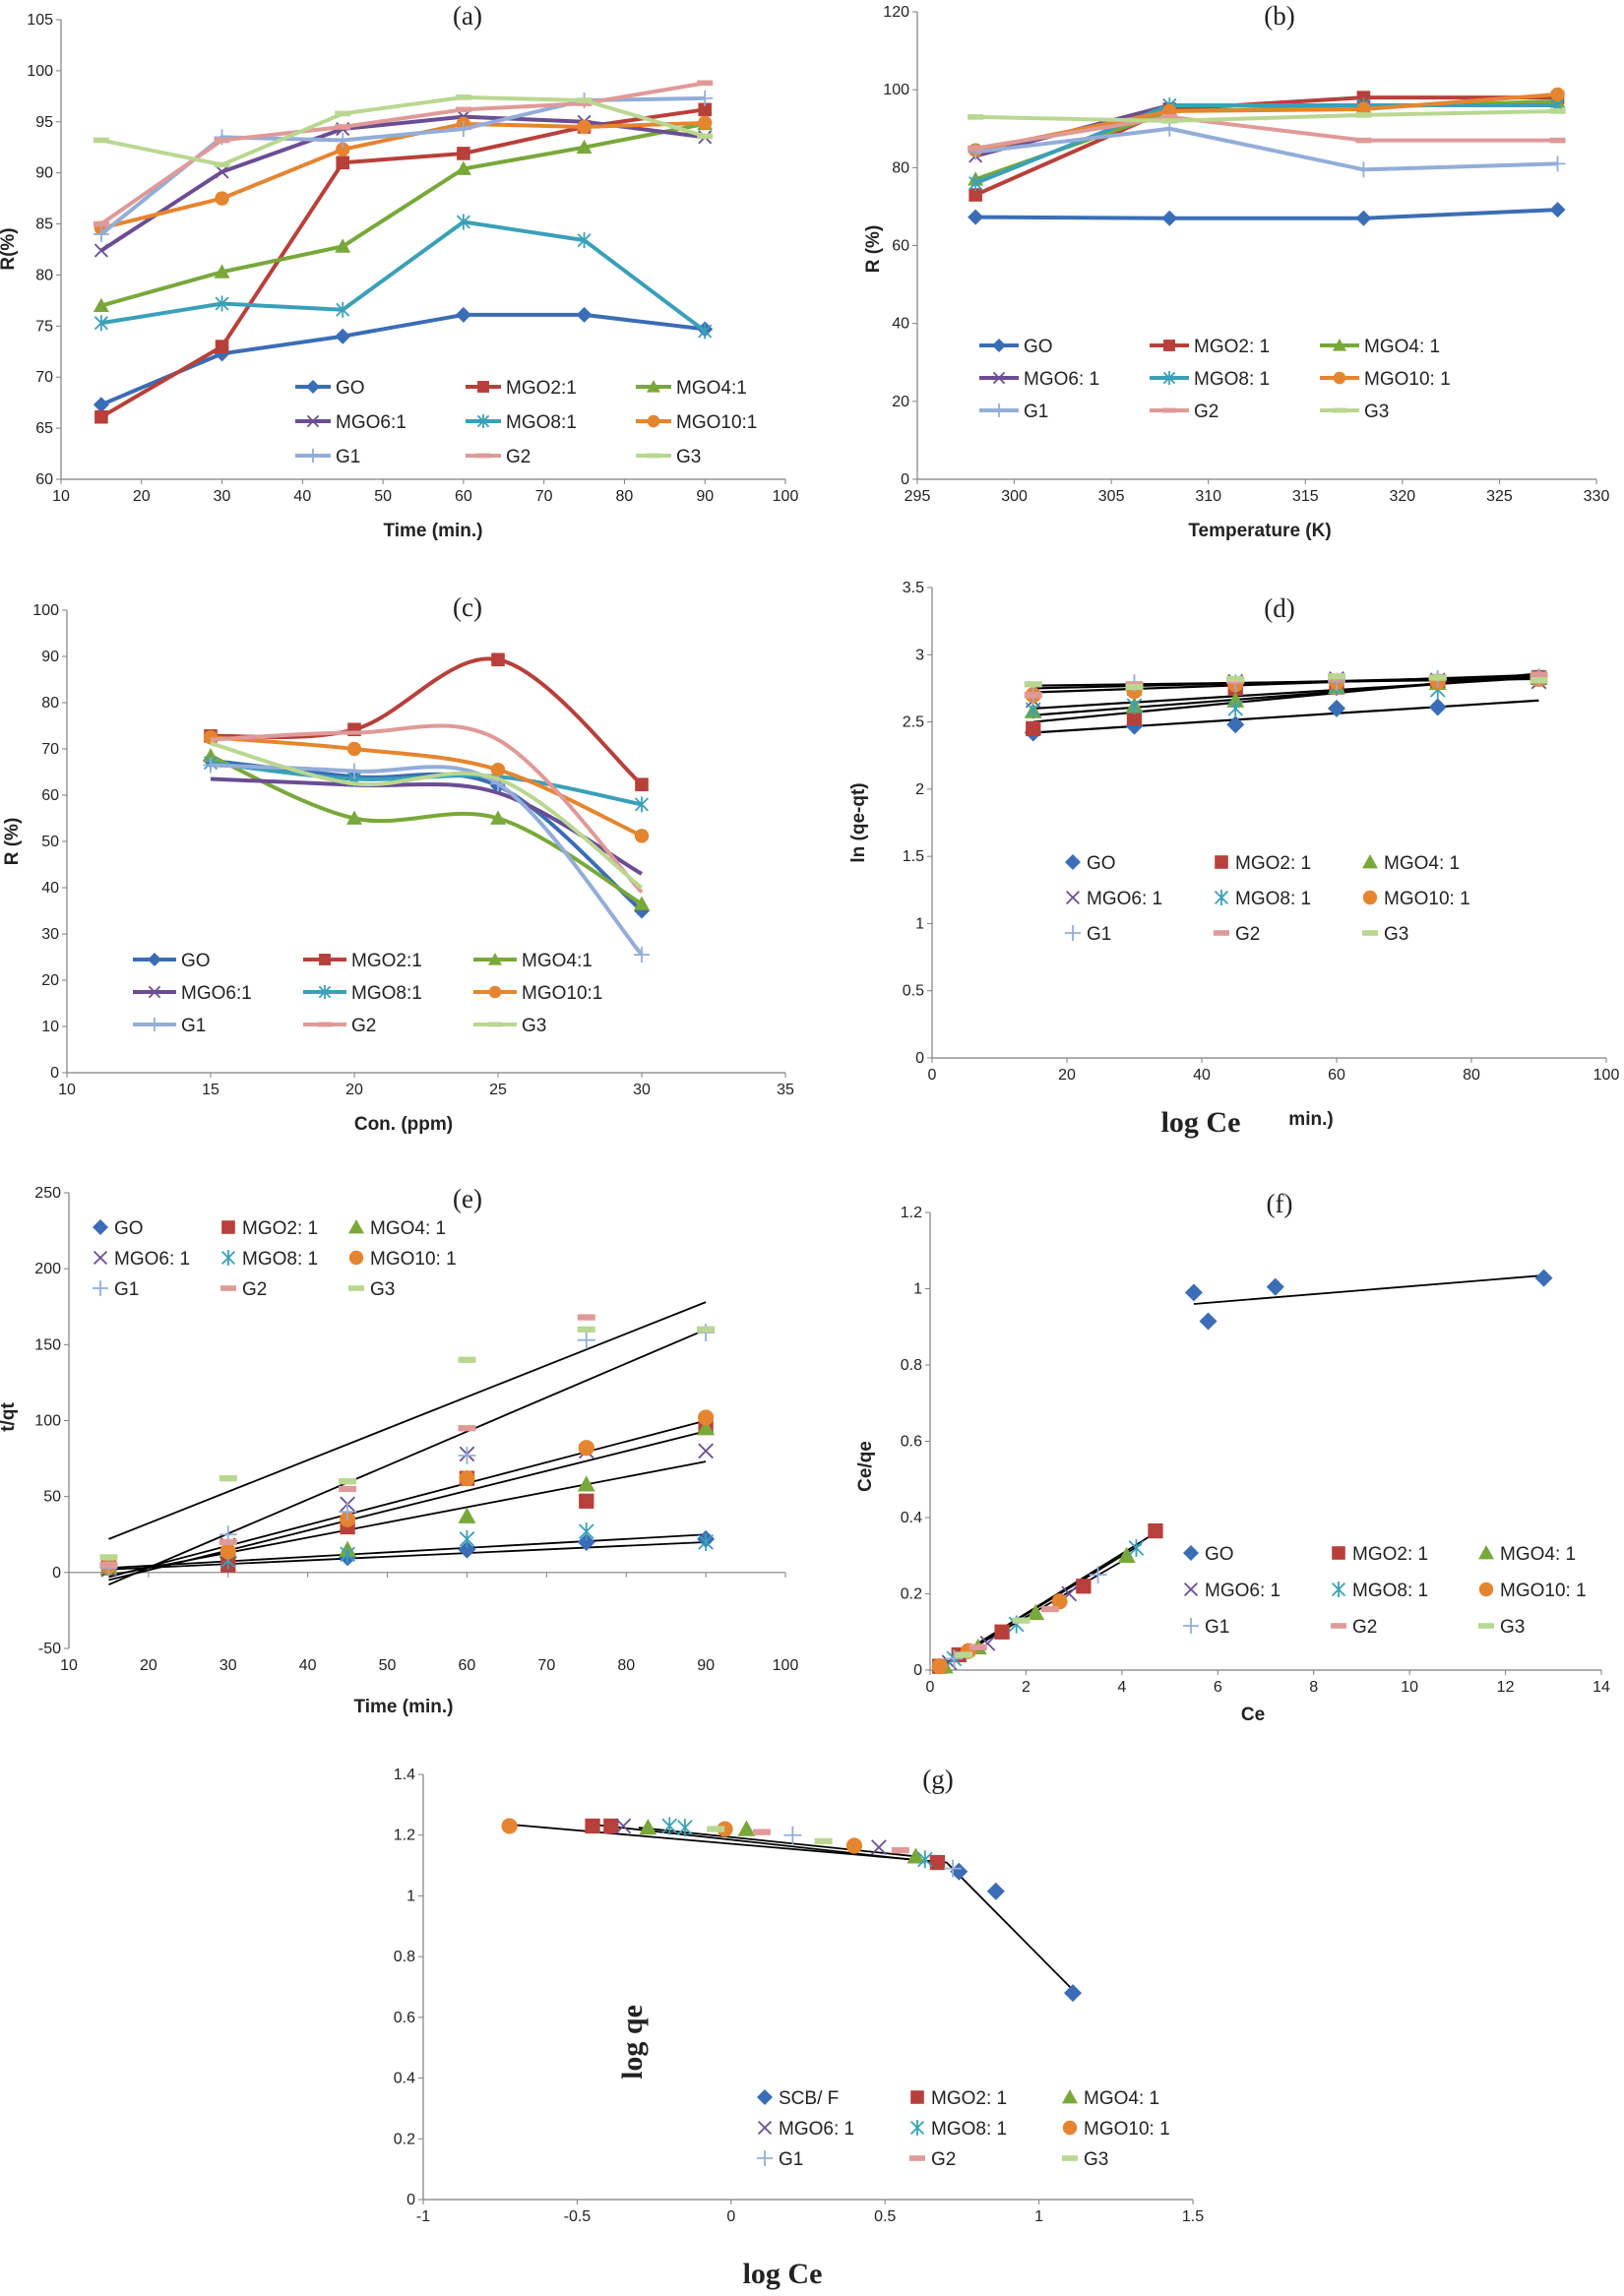 The height and width of the screenshot is (2296, 1624). I want to click on trendline, so click(407, 1556).